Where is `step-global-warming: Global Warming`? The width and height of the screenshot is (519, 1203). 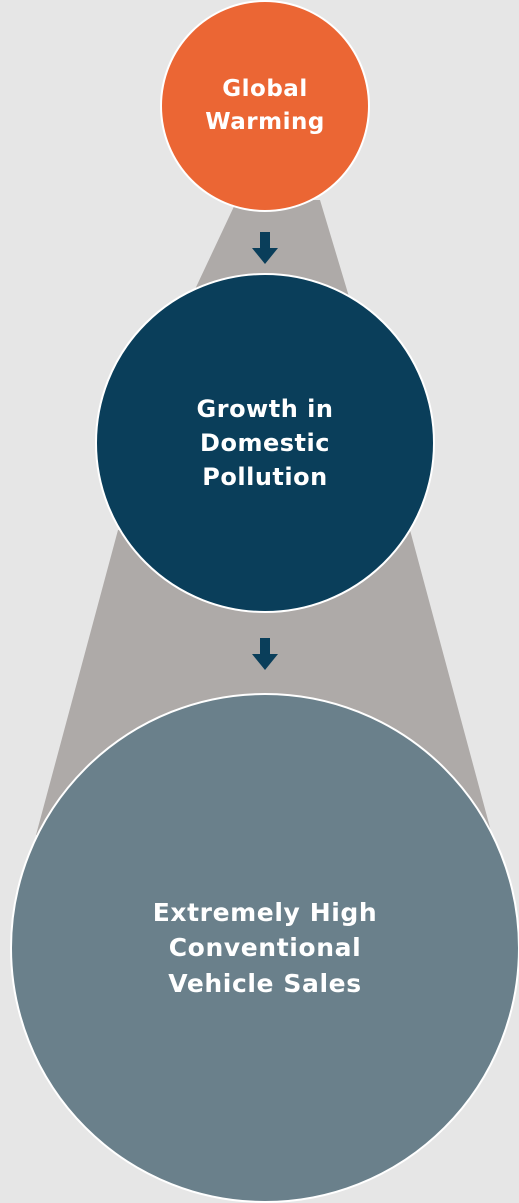 step-global-warming: Global Warming is located at coordinates (265, 106).